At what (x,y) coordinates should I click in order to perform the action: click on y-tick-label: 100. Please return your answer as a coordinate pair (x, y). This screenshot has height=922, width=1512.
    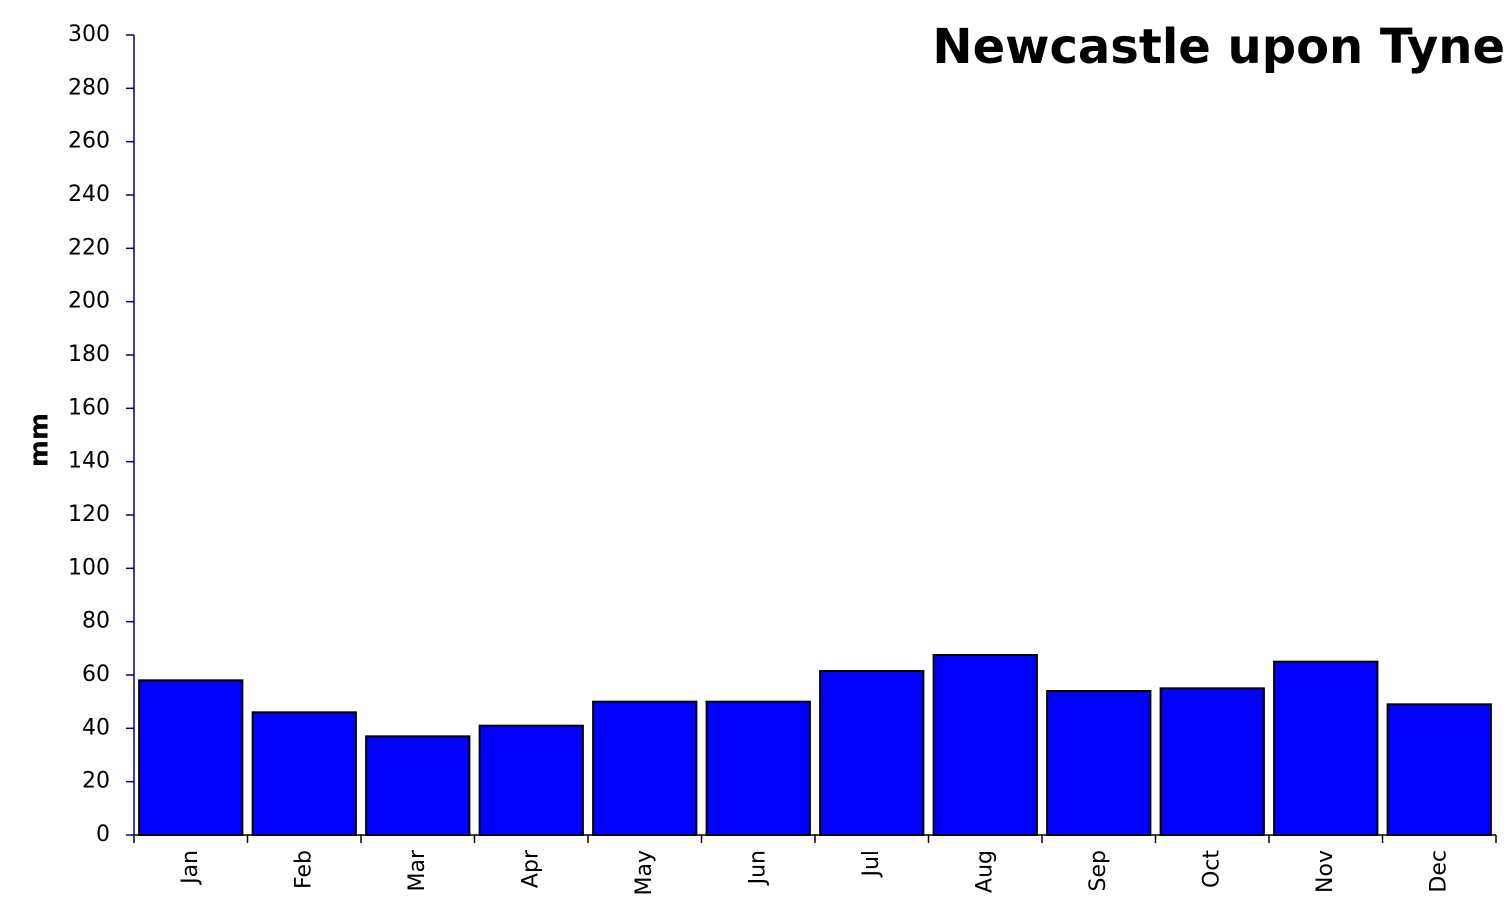
    Looking at the image, I should click on (89, 567).